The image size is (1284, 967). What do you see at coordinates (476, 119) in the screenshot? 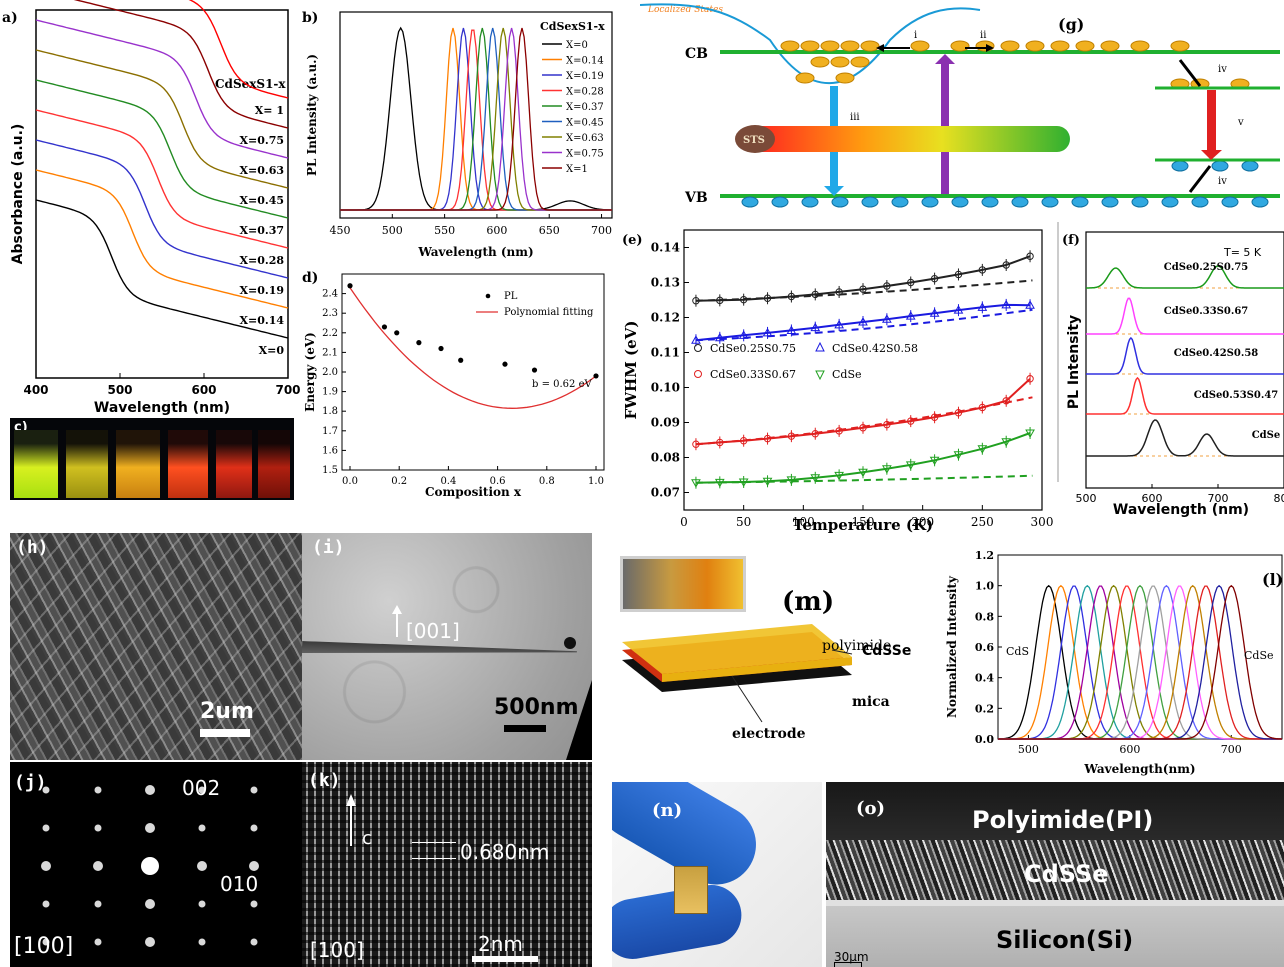
I see `pl-curve` at bounding box center [476, 119].